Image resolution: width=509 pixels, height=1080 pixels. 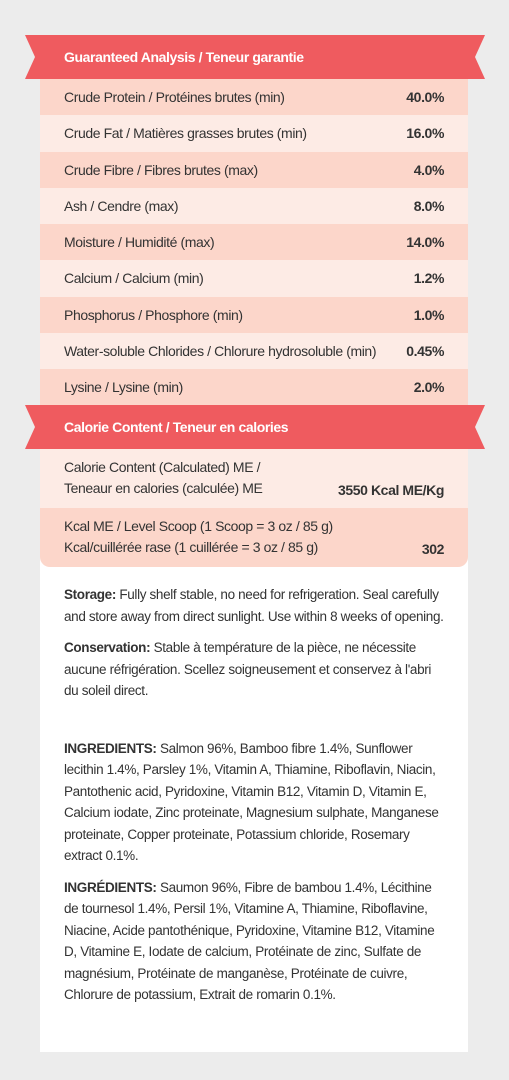 I want to click on row-value: 14.0%, so click(x=425, y=242).